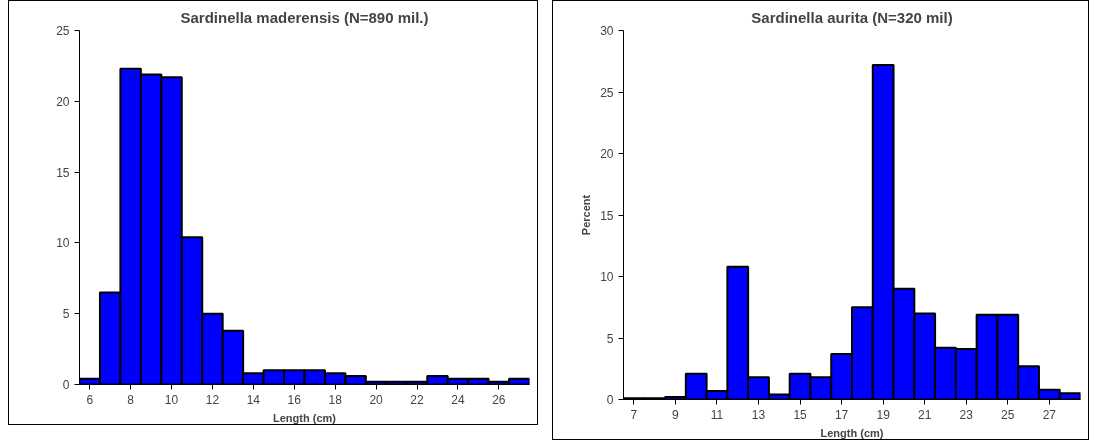 This screenshot has height=443, width=1096. Describe the element at coordinates (676, 414) in the screenshot. I see `x-tick-label: 9` at that location.